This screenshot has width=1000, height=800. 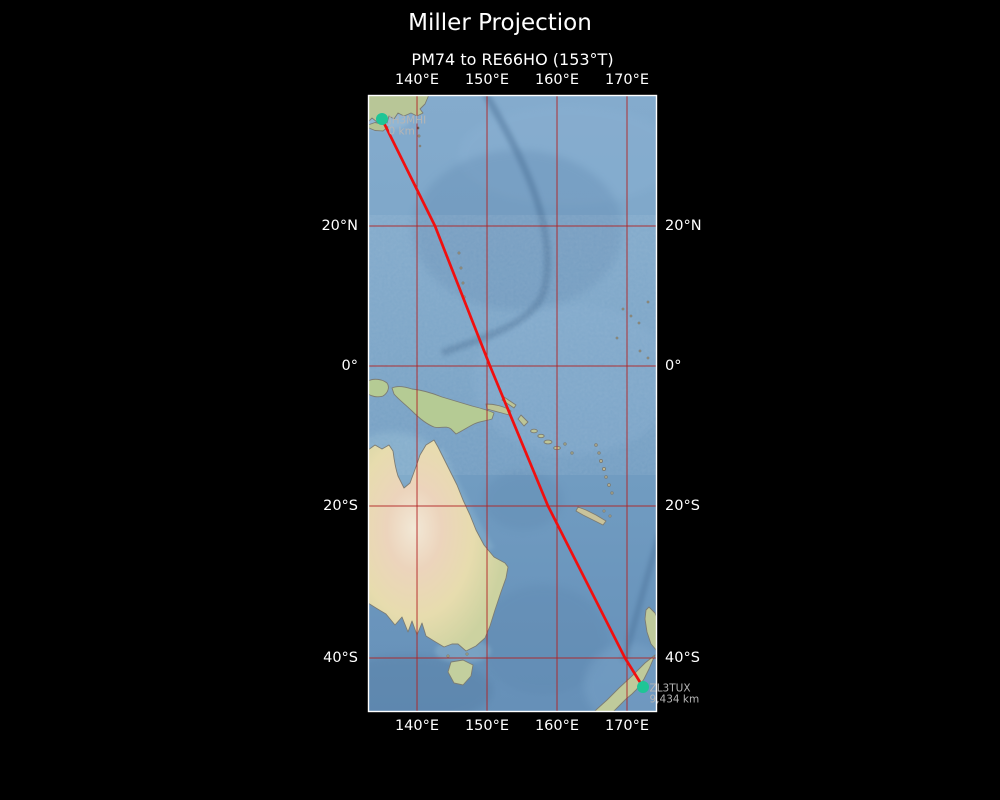 I want to click on start-distance-label: 0 km, so click(x=401, y=132).